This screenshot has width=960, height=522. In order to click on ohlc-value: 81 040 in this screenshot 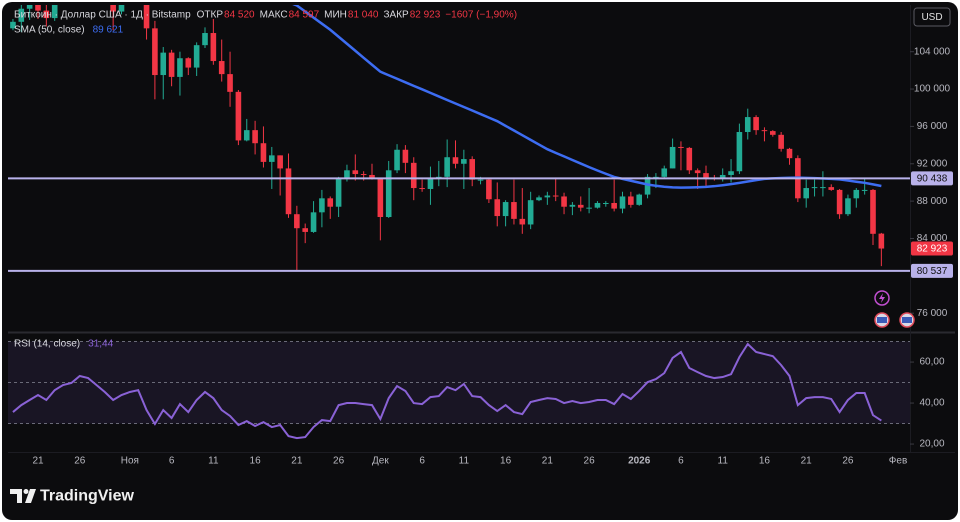, I will do `click(363, 15)`.